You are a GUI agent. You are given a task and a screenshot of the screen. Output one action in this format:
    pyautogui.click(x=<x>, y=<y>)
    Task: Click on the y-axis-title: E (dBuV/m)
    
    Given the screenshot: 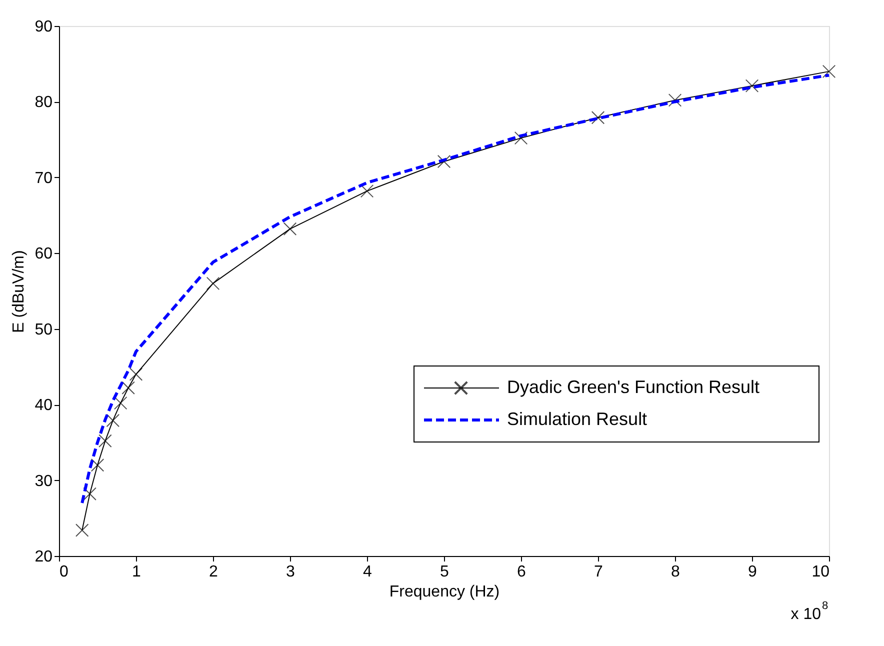 What is the action you would take?
    pyautogui.click(x=19, y=291)
    